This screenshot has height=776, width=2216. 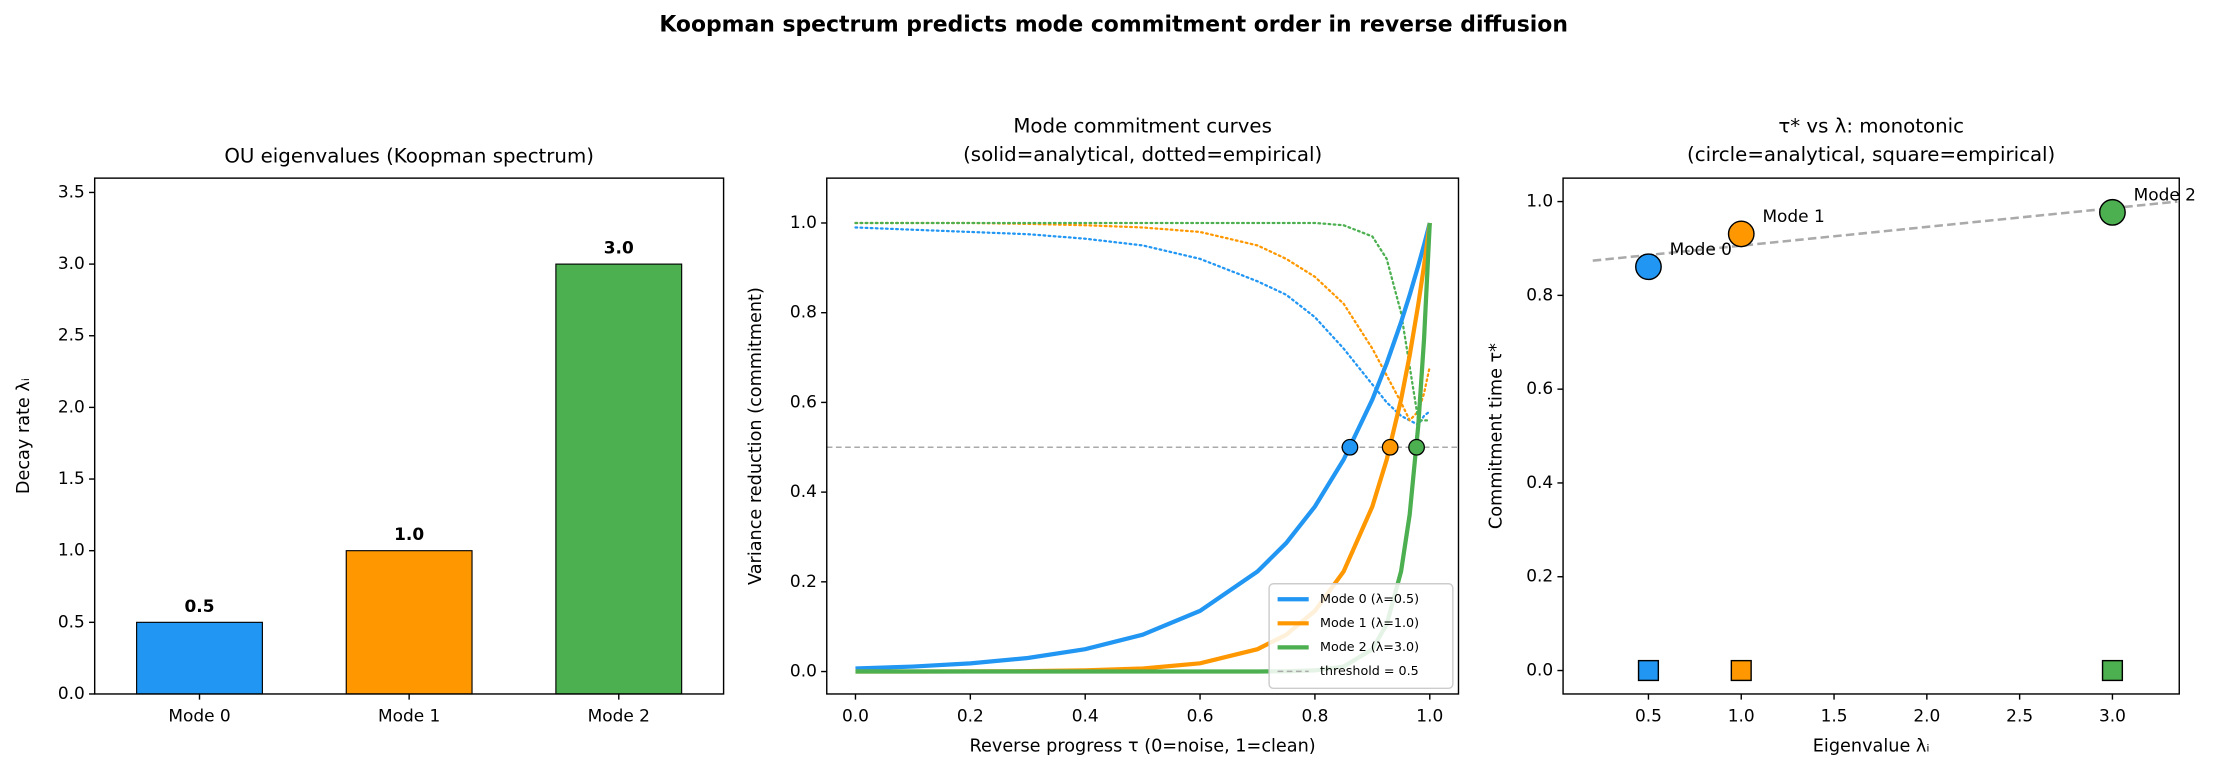 What do you see at coordinates (619, 248) in the screenshot?
I see `value-label: 3.0` at bounding box center [619, 248].